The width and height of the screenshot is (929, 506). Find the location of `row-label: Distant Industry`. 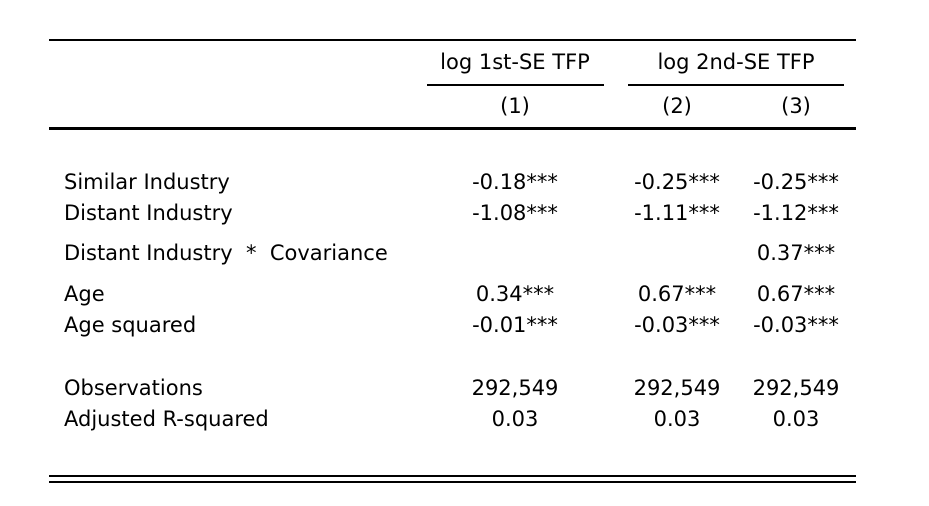

row-label: Distant Industry is located at coordinates (148, 213).